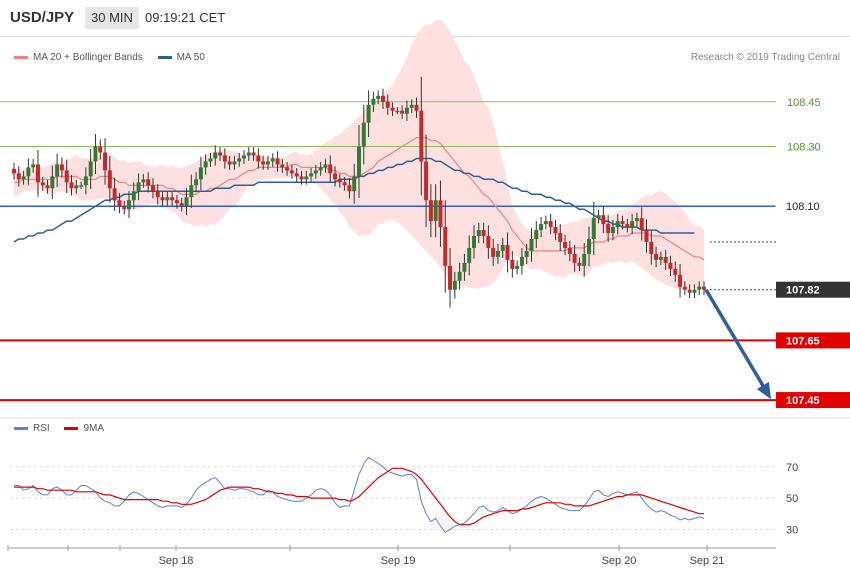 This screenshot has width=850, height=576. Describe the element at coordinates (112, 18) in the screenshot. I see `timeframe-badge: 30 MIN` at that location.